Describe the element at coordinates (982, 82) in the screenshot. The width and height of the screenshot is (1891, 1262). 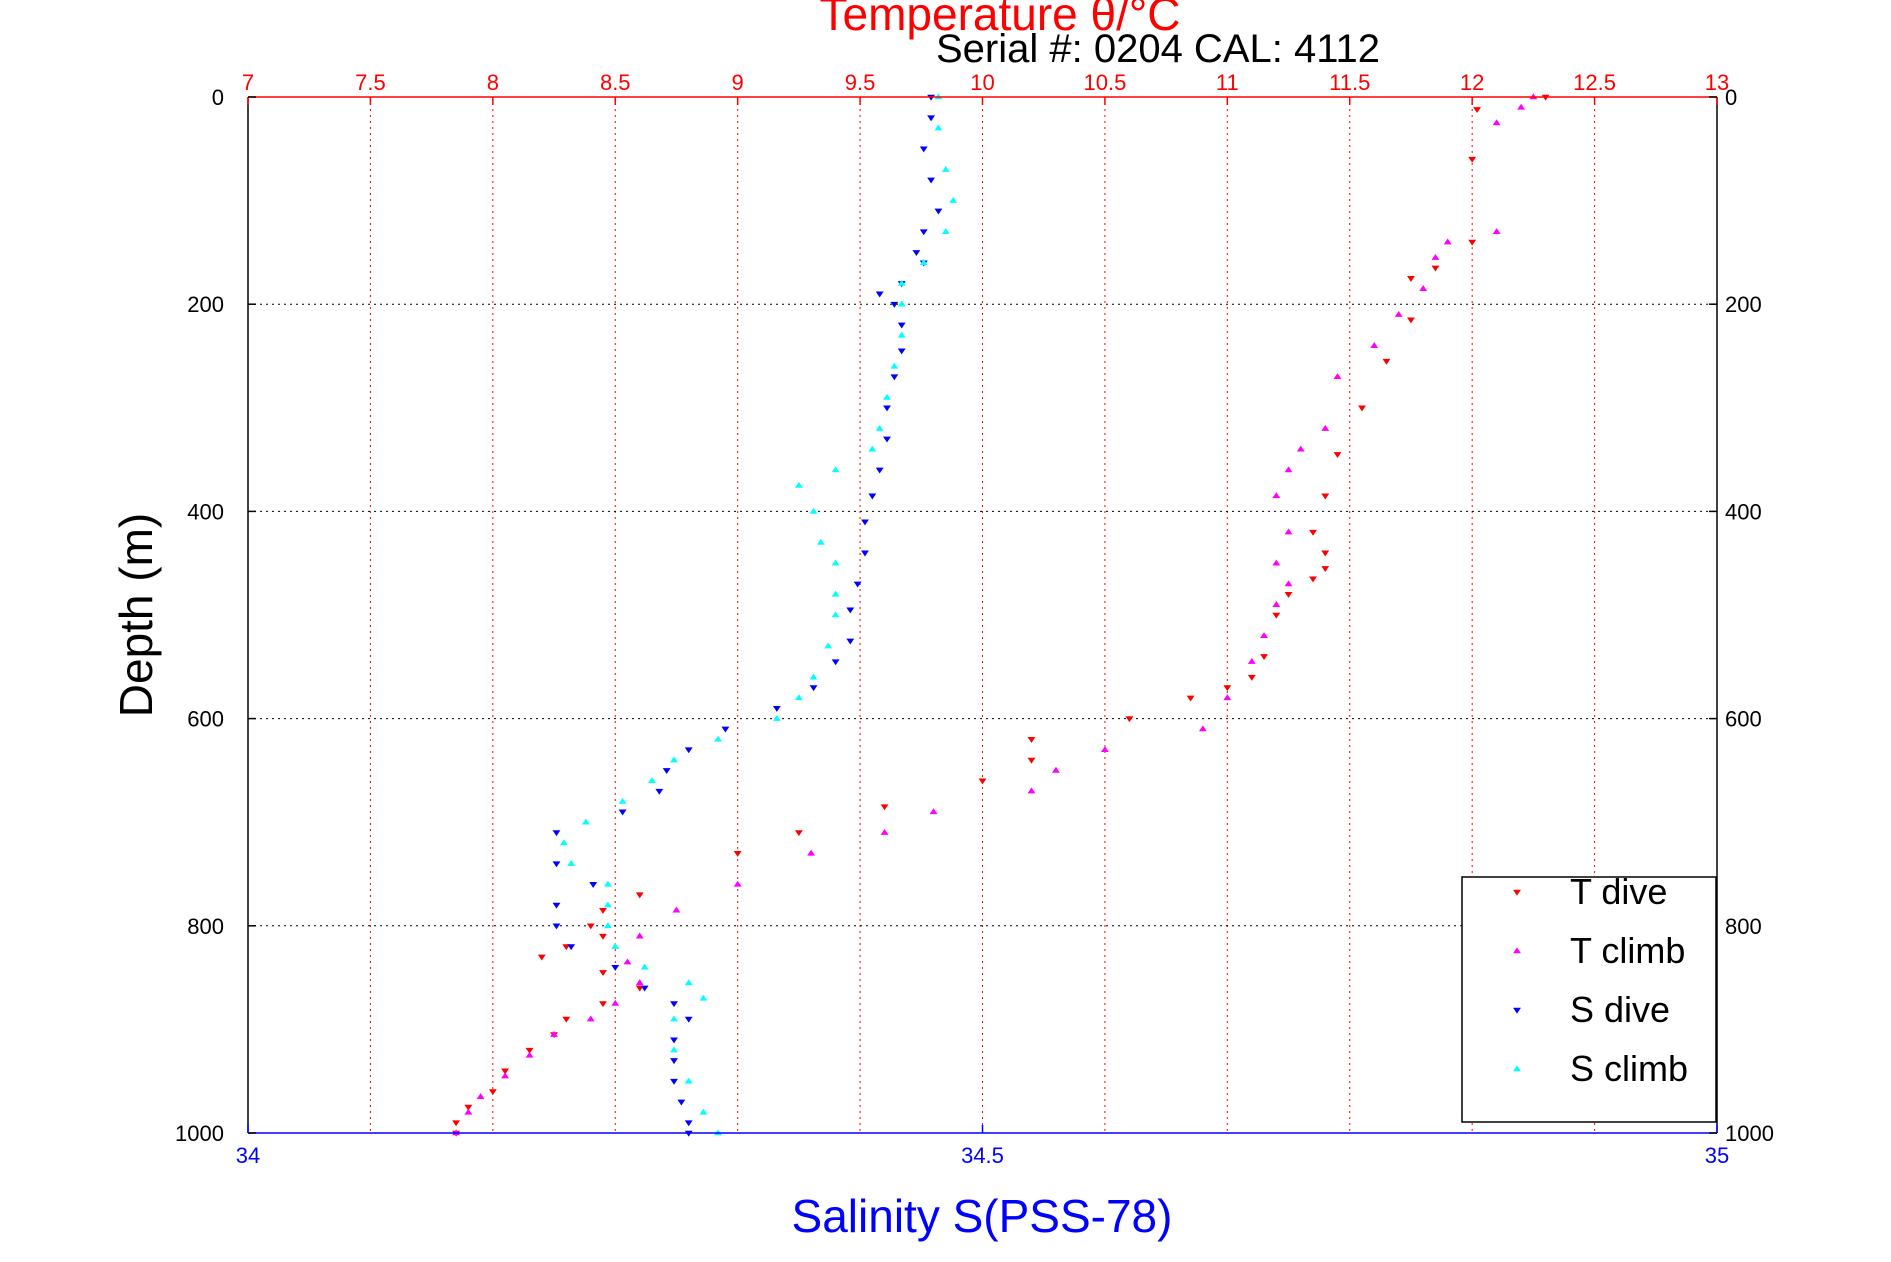
I see `temperature-tick-label: 10` at that location.